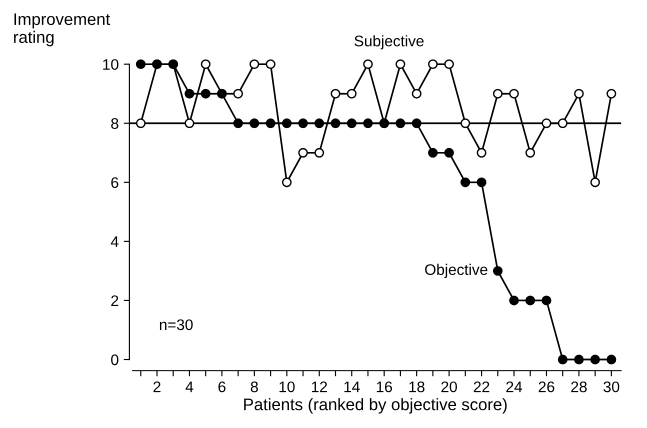 The height and width of the screenshot is (428, 647). I want to click on series-label: Objective, so click(456, 271).